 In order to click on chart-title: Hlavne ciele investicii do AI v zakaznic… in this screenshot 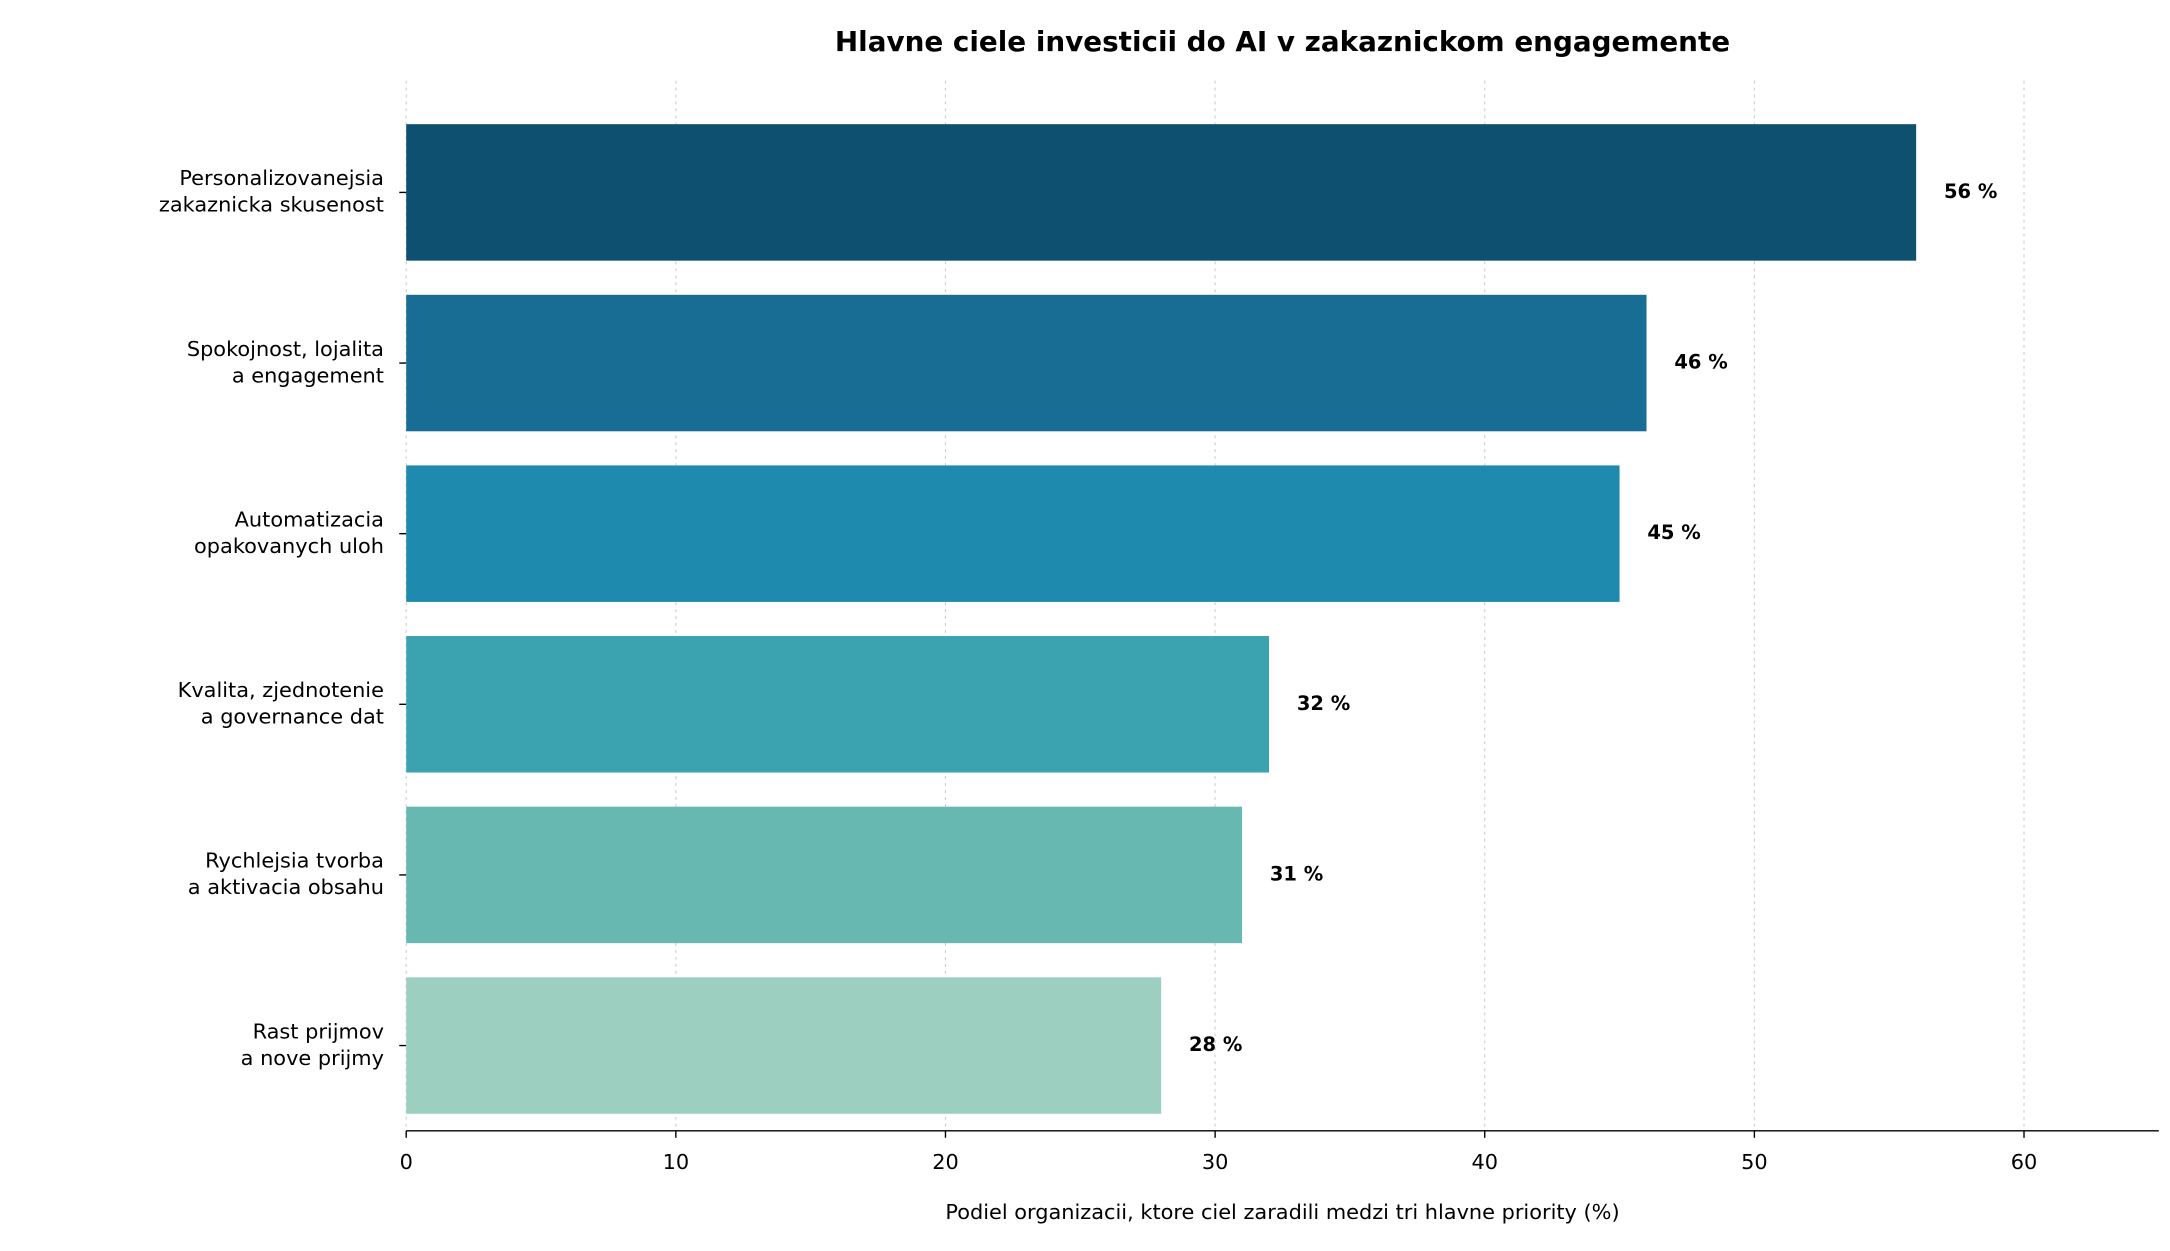, I will do `click(1282, 41)`.